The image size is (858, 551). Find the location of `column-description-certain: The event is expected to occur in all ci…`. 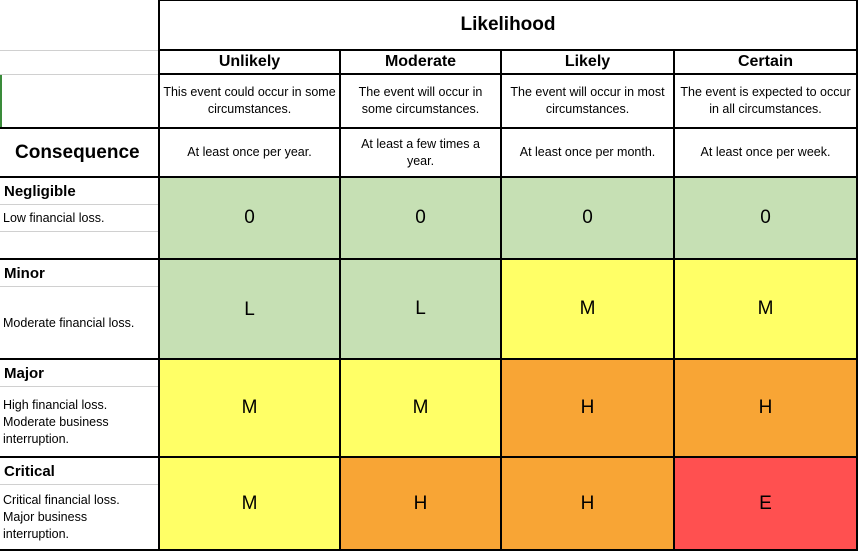

column-description-certain: The event is expected to occur in all ci… is located at coordinates (765, 100).